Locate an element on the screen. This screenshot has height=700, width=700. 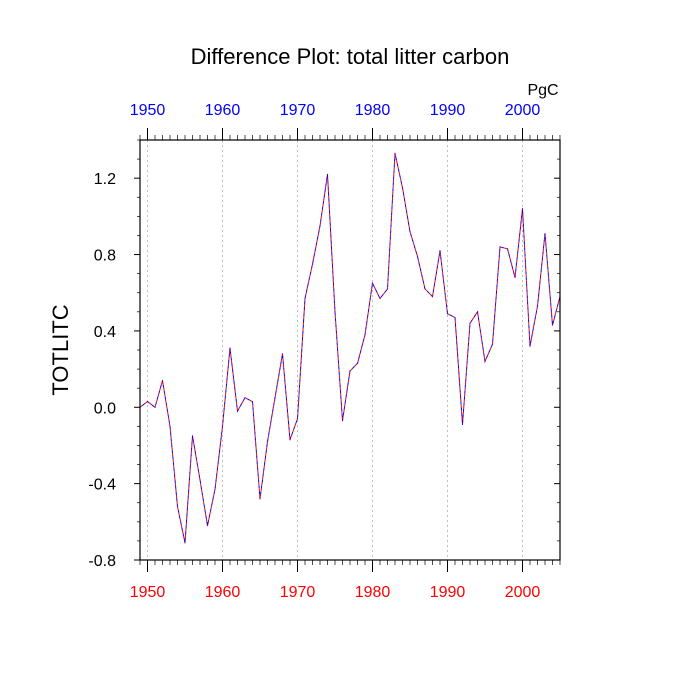
y-tick-label: -0.8 is located at coordinates (102, 561).